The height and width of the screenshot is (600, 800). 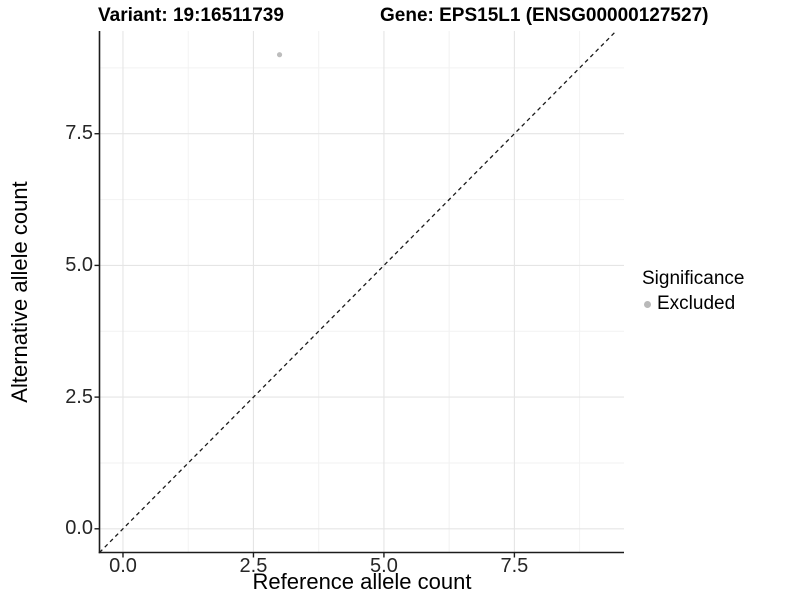 What do you see at coordinates (647, 304) in the screenshot?
I see `excluded-point-swatch-icon` at bounding box center [647, 304].